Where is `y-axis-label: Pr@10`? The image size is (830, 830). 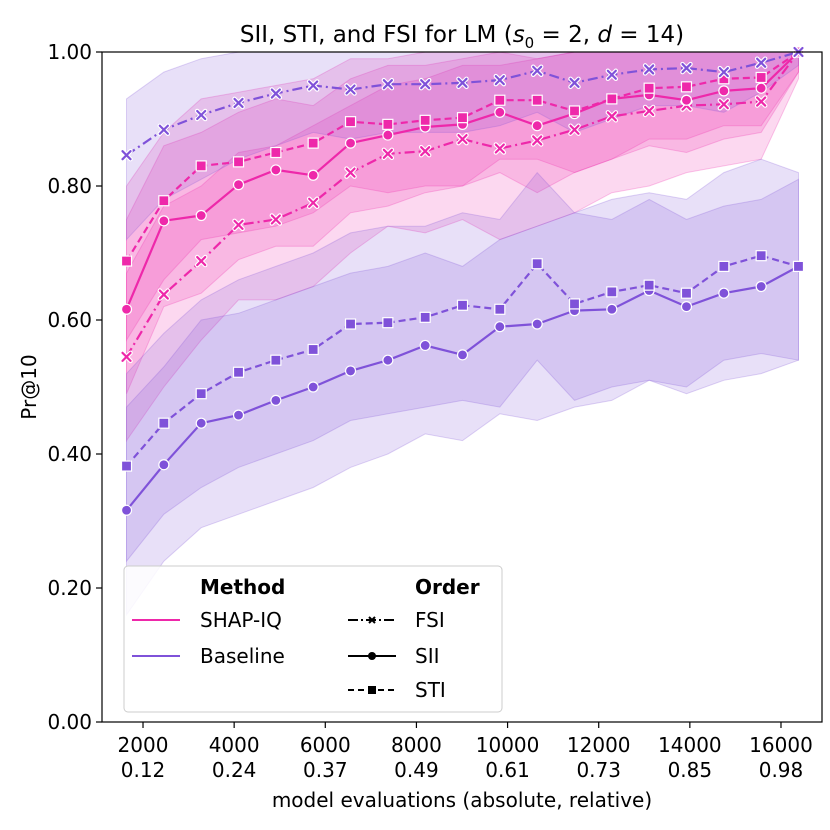
y-axis-label: Pr@10 is located at coordinates (29, 386).